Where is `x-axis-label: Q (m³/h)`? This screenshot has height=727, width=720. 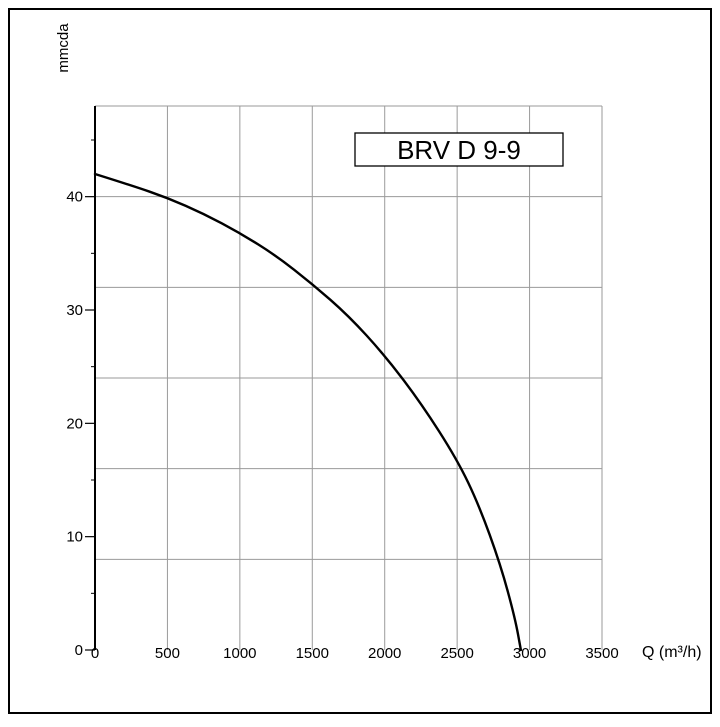
x-axis-label: Q (m³/h) is located at coordinates (672, 652).